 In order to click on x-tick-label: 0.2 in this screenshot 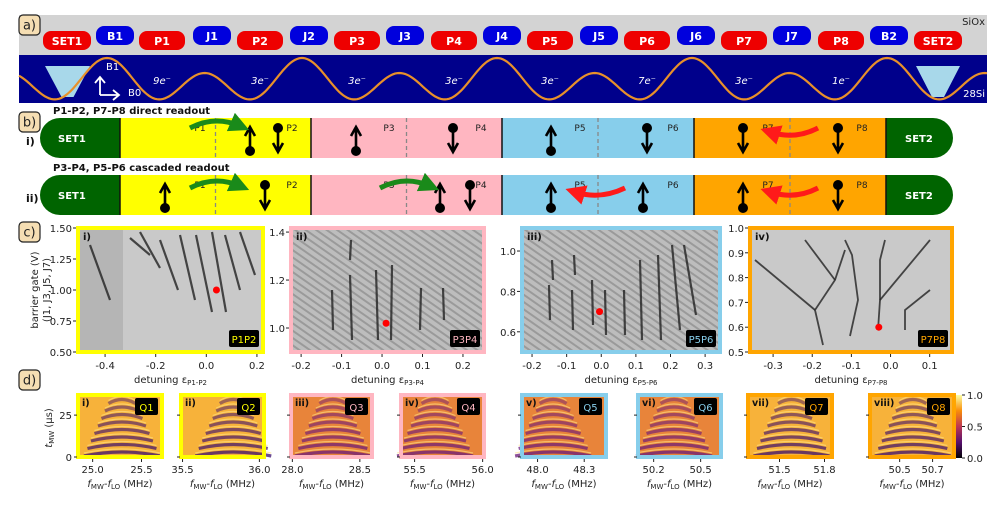, I will do `click(257, 366)`.